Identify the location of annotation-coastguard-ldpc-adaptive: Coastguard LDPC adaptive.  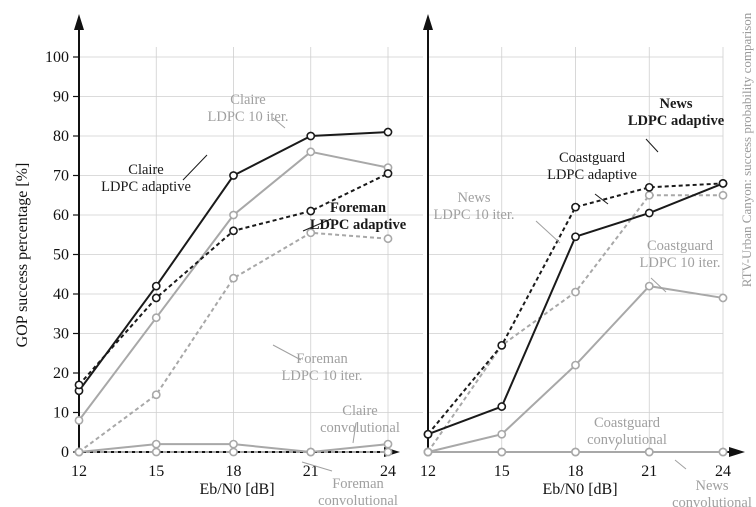
(592, 166).